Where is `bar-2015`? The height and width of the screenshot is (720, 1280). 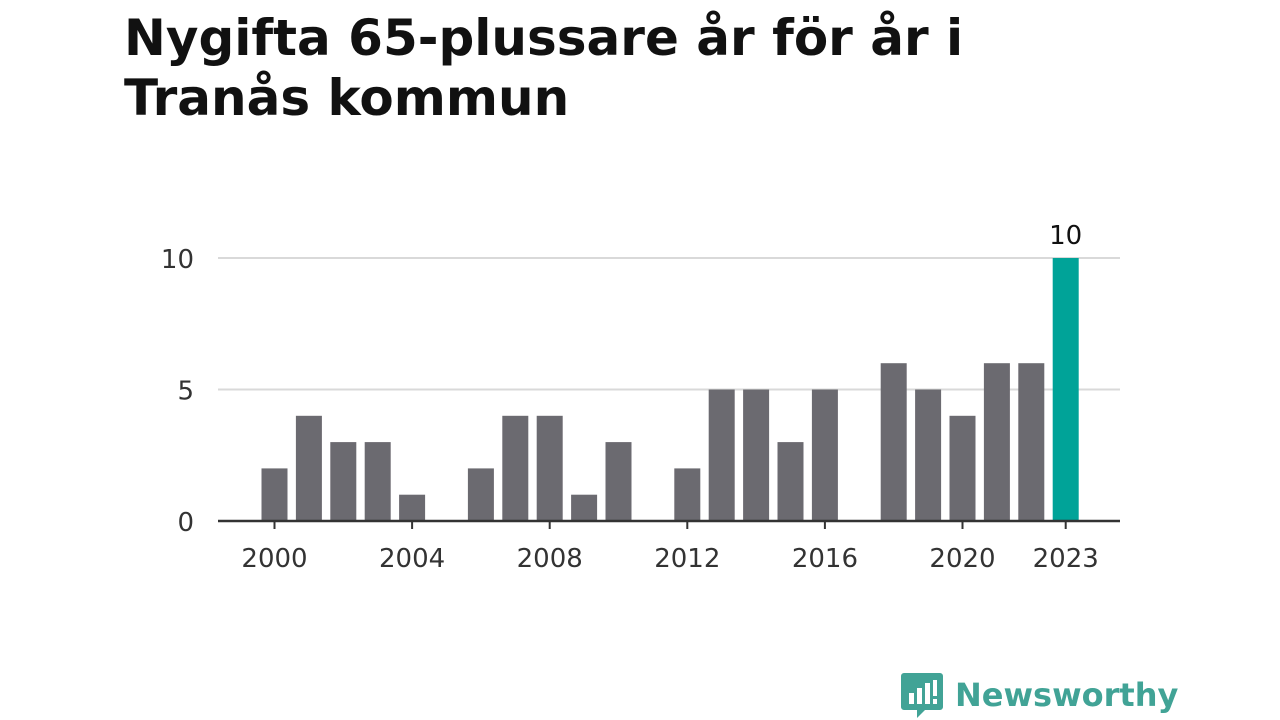 bar-2015 is located at coordinates (790, 481).